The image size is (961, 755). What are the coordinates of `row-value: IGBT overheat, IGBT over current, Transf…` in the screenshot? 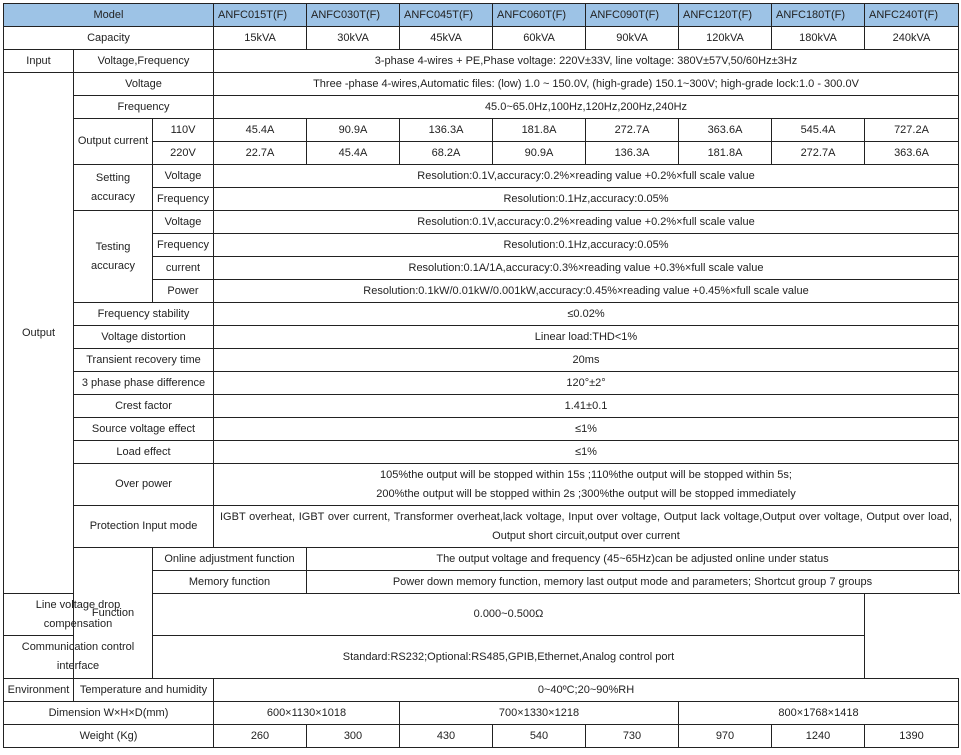 It's located at (586, 526).